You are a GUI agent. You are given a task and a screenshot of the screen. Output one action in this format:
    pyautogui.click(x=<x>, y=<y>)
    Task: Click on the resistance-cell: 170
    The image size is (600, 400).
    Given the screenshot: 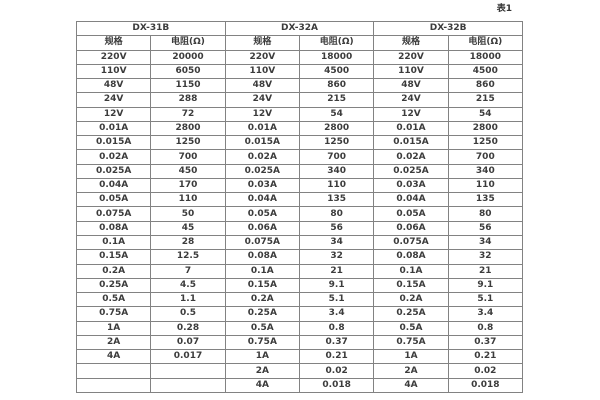 What is the action you would take?
    pyautogui.click(x=188, y=185)
    